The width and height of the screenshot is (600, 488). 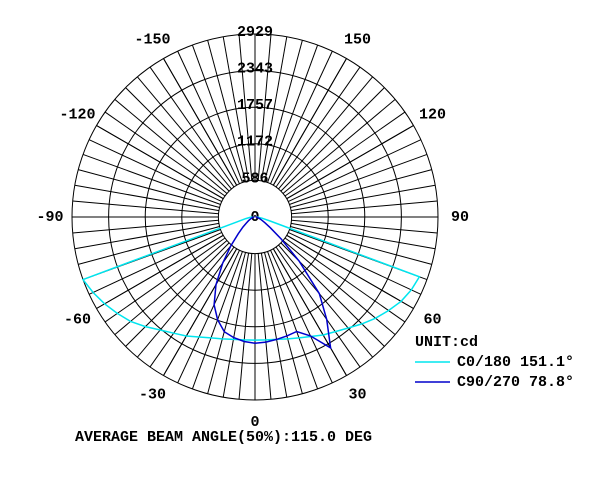 What do you see at coordinates (255, 32) in the screenshot?
I see `r-tick-label: 2929` at bounding box center [255, 32].